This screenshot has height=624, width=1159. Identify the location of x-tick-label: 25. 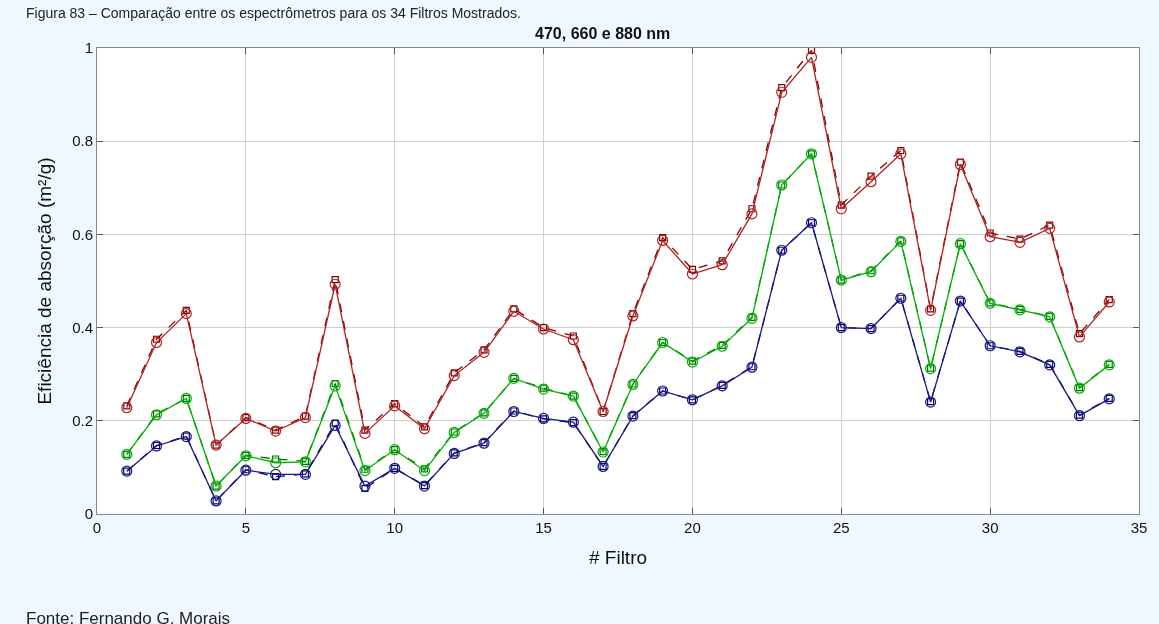
(841, 527).